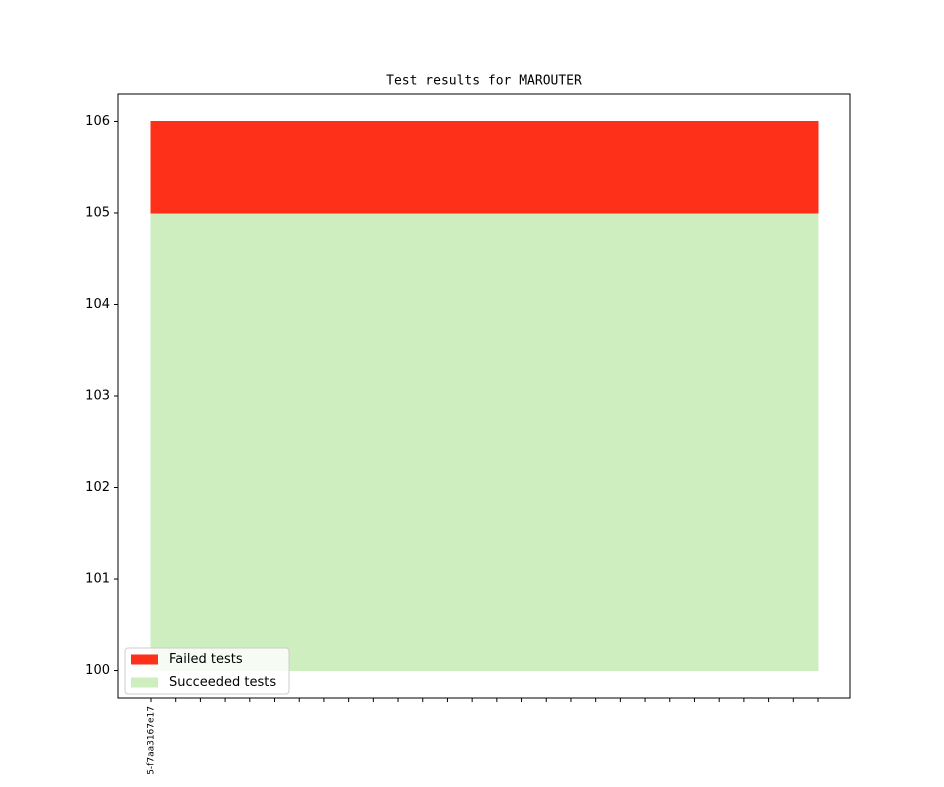 The image size is (944, 787). I want to click on y-tick-label: 104, so click(97, 304).